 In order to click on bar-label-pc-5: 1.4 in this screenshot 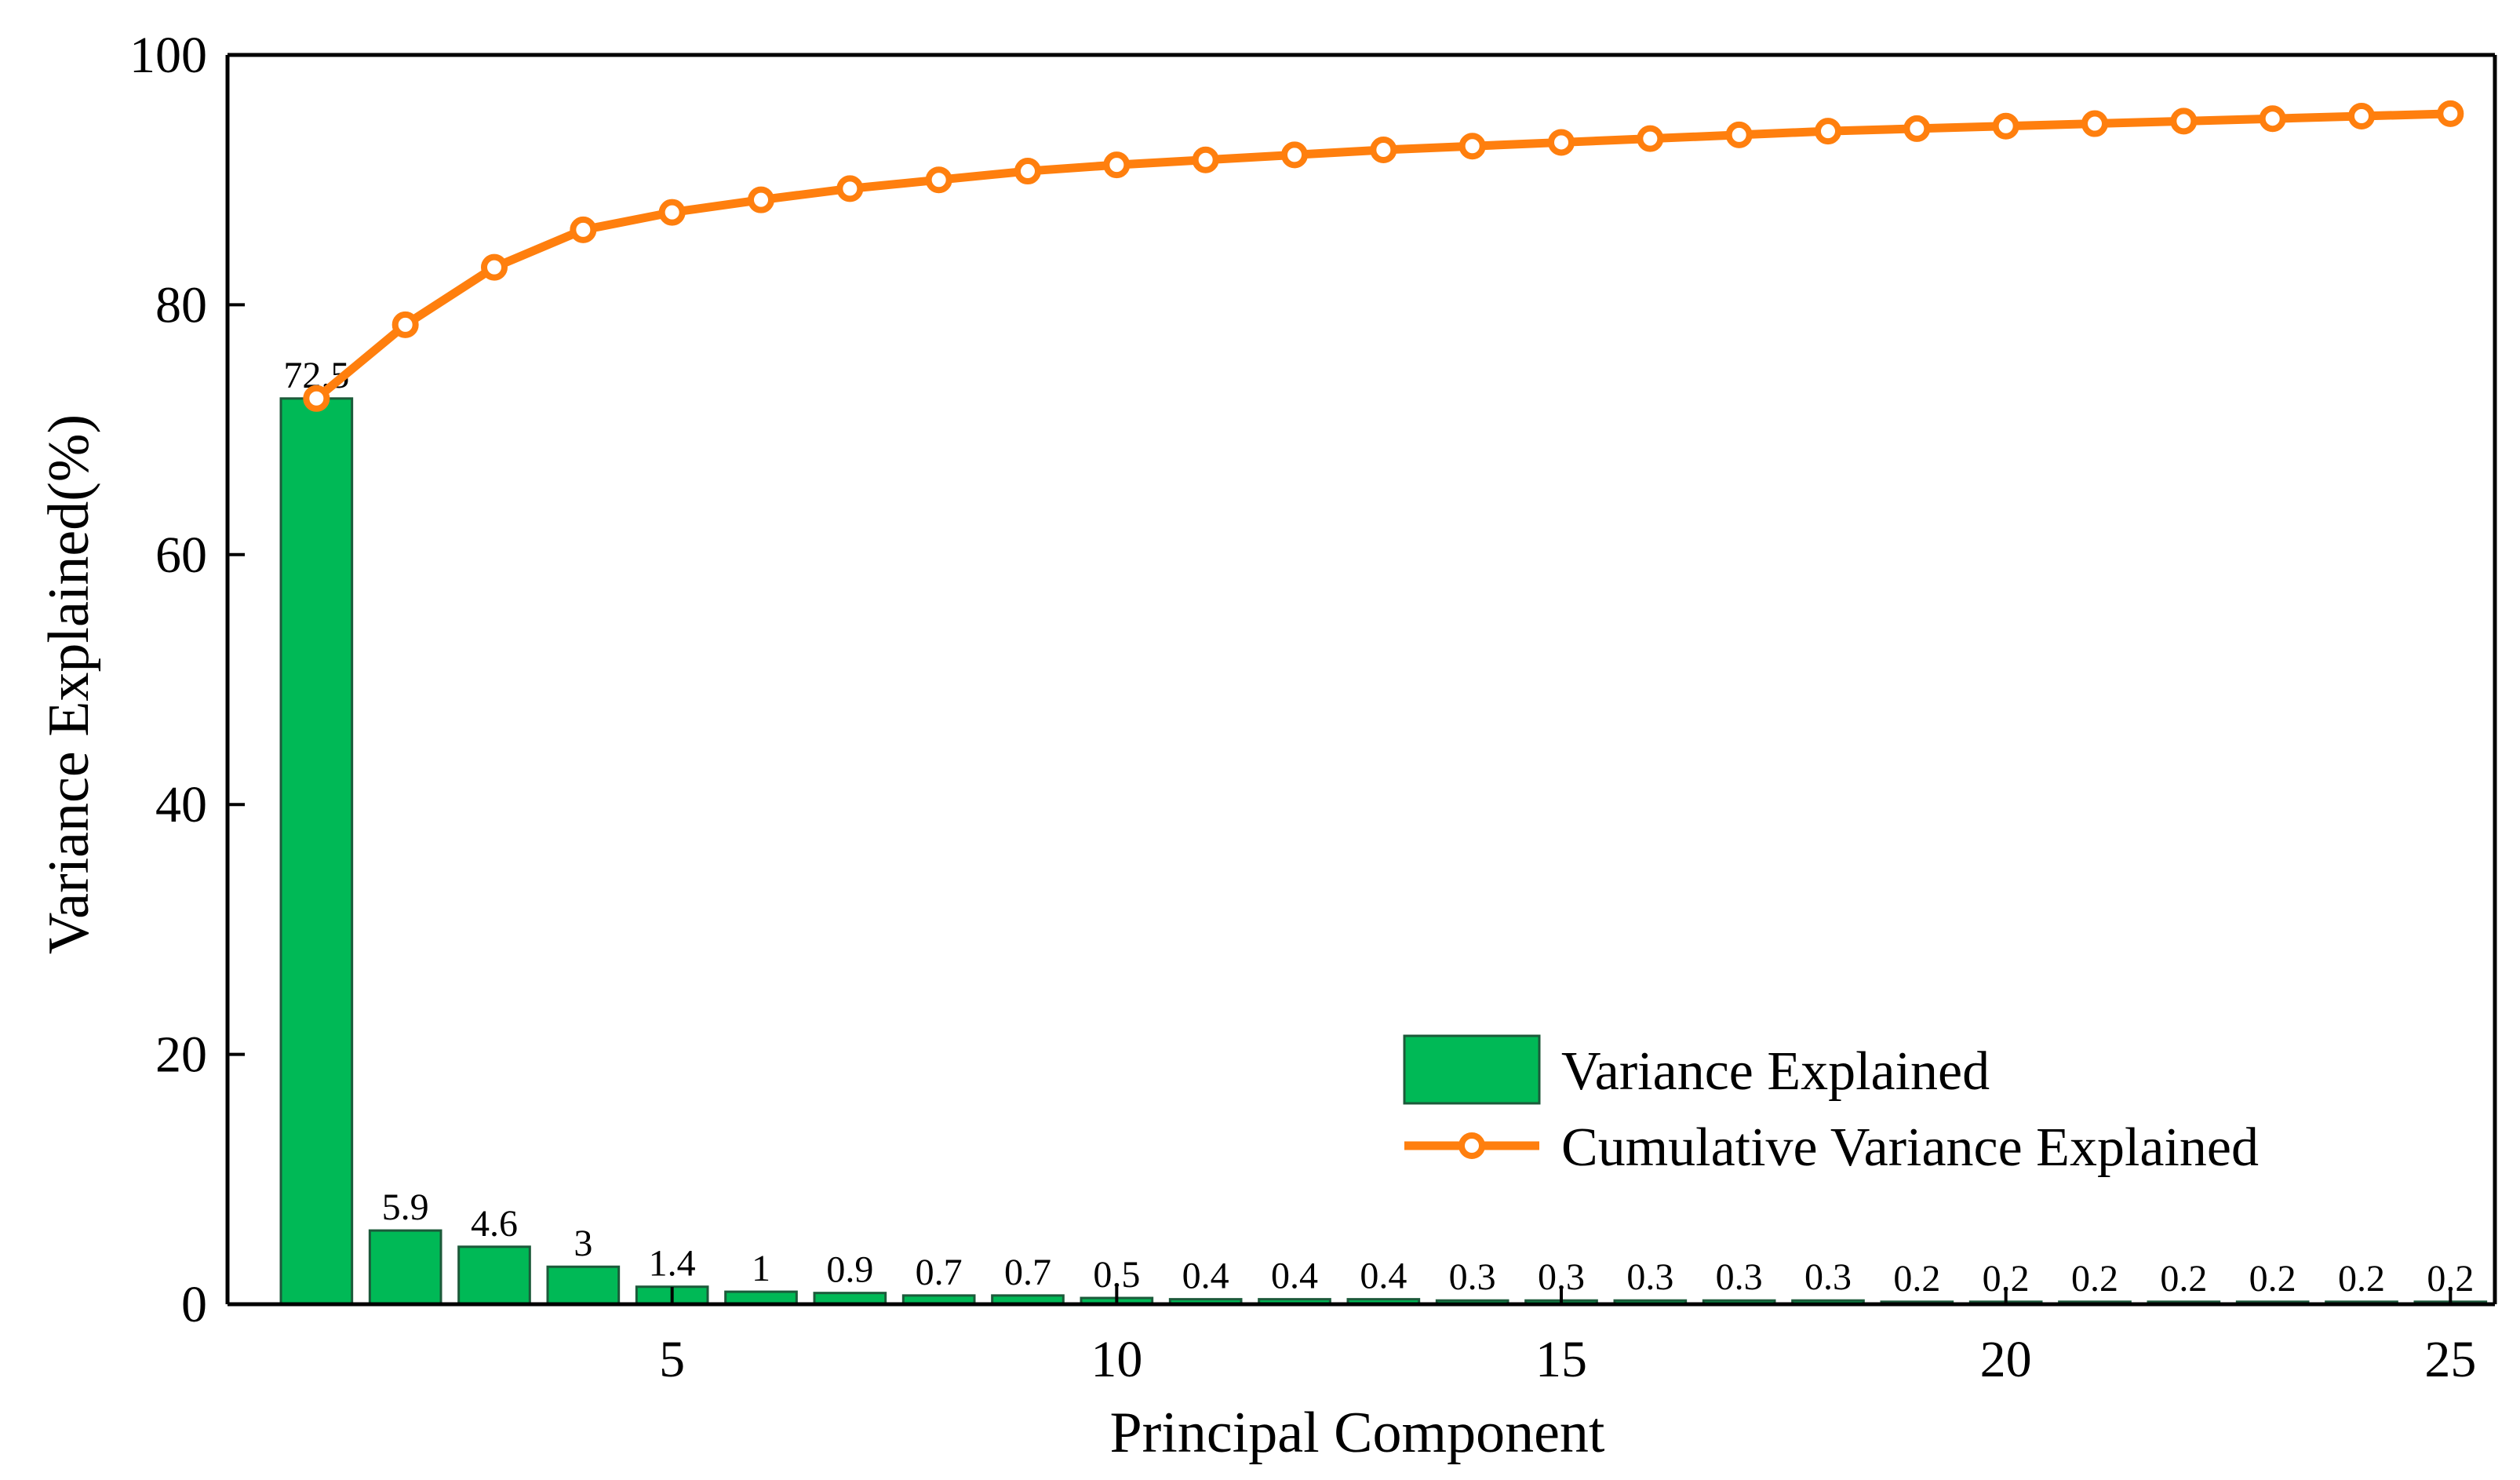, I will do `click(672, 1264)`.